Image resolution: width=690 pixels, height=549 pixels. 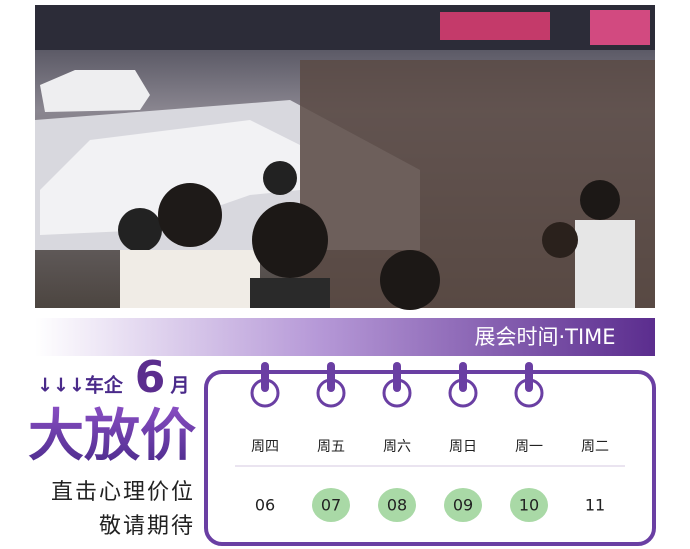 I want to click on month-unit: 月, so click(x=179, y=386).